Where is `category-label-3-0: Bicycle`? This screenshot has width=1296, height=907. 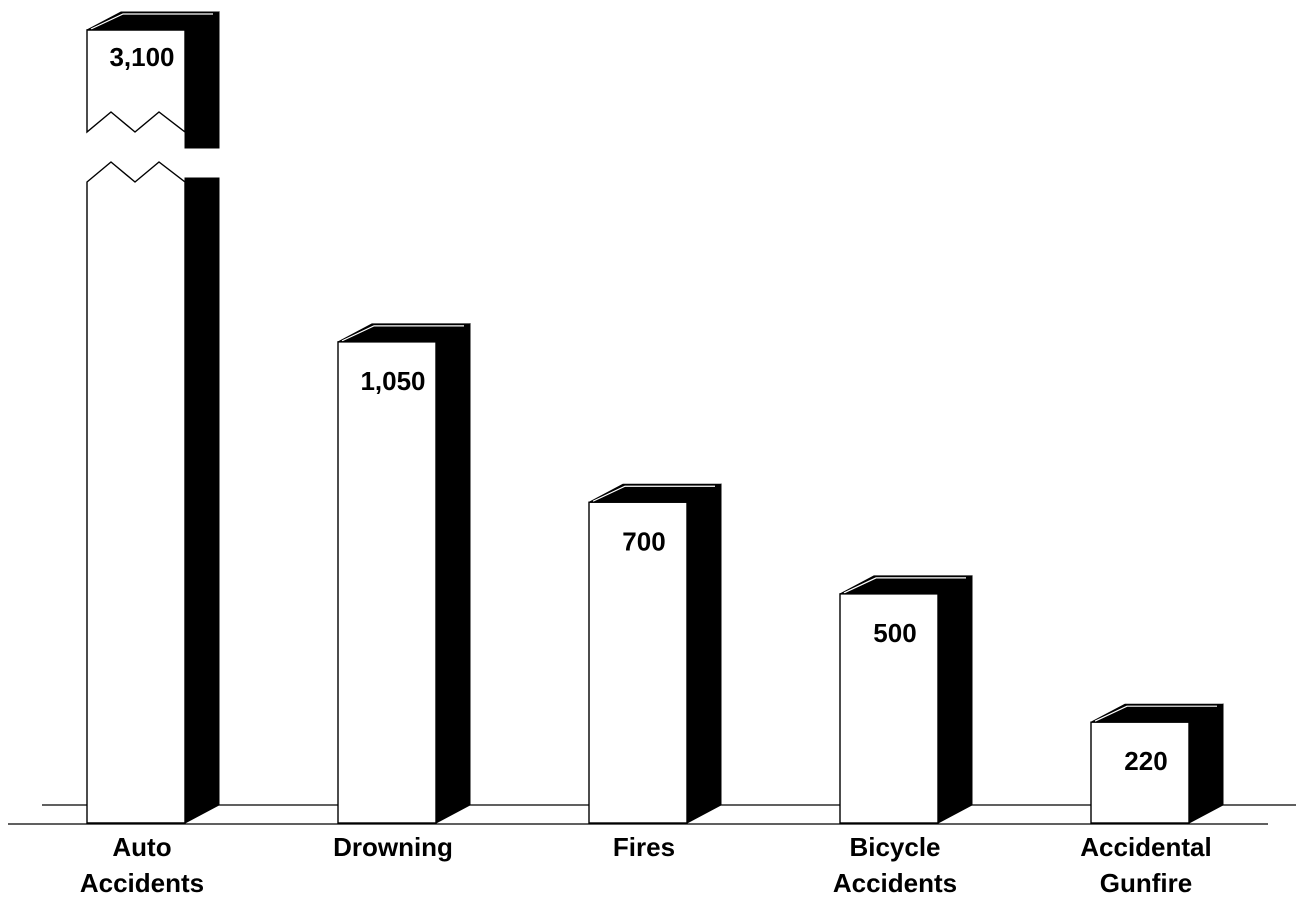
category-label-3-0: Bicycle is located at coordinates (894, 847).